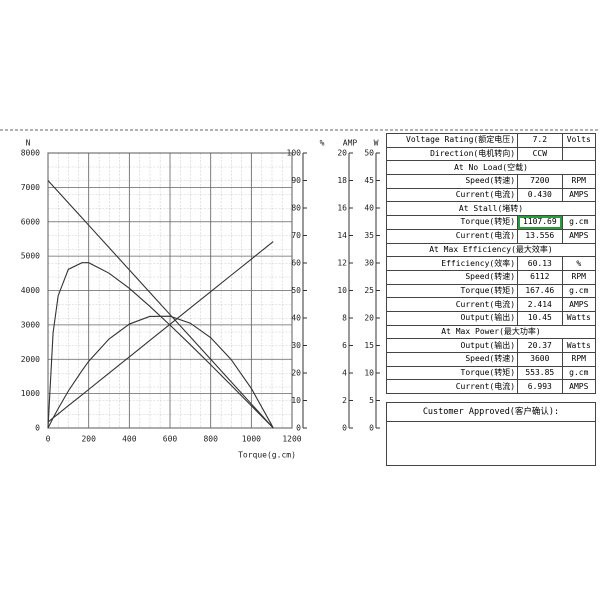 This screenshot has height=600, width=600. I want to click on y-tick-label: 7000, so click(30, 187).